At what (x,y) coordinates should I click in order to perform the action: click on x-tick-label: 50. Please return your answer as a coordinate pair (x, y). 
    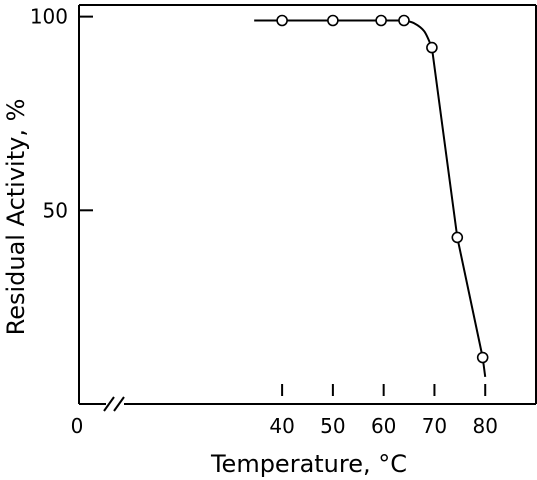
    Looking at the image, I should click on (332, 426).